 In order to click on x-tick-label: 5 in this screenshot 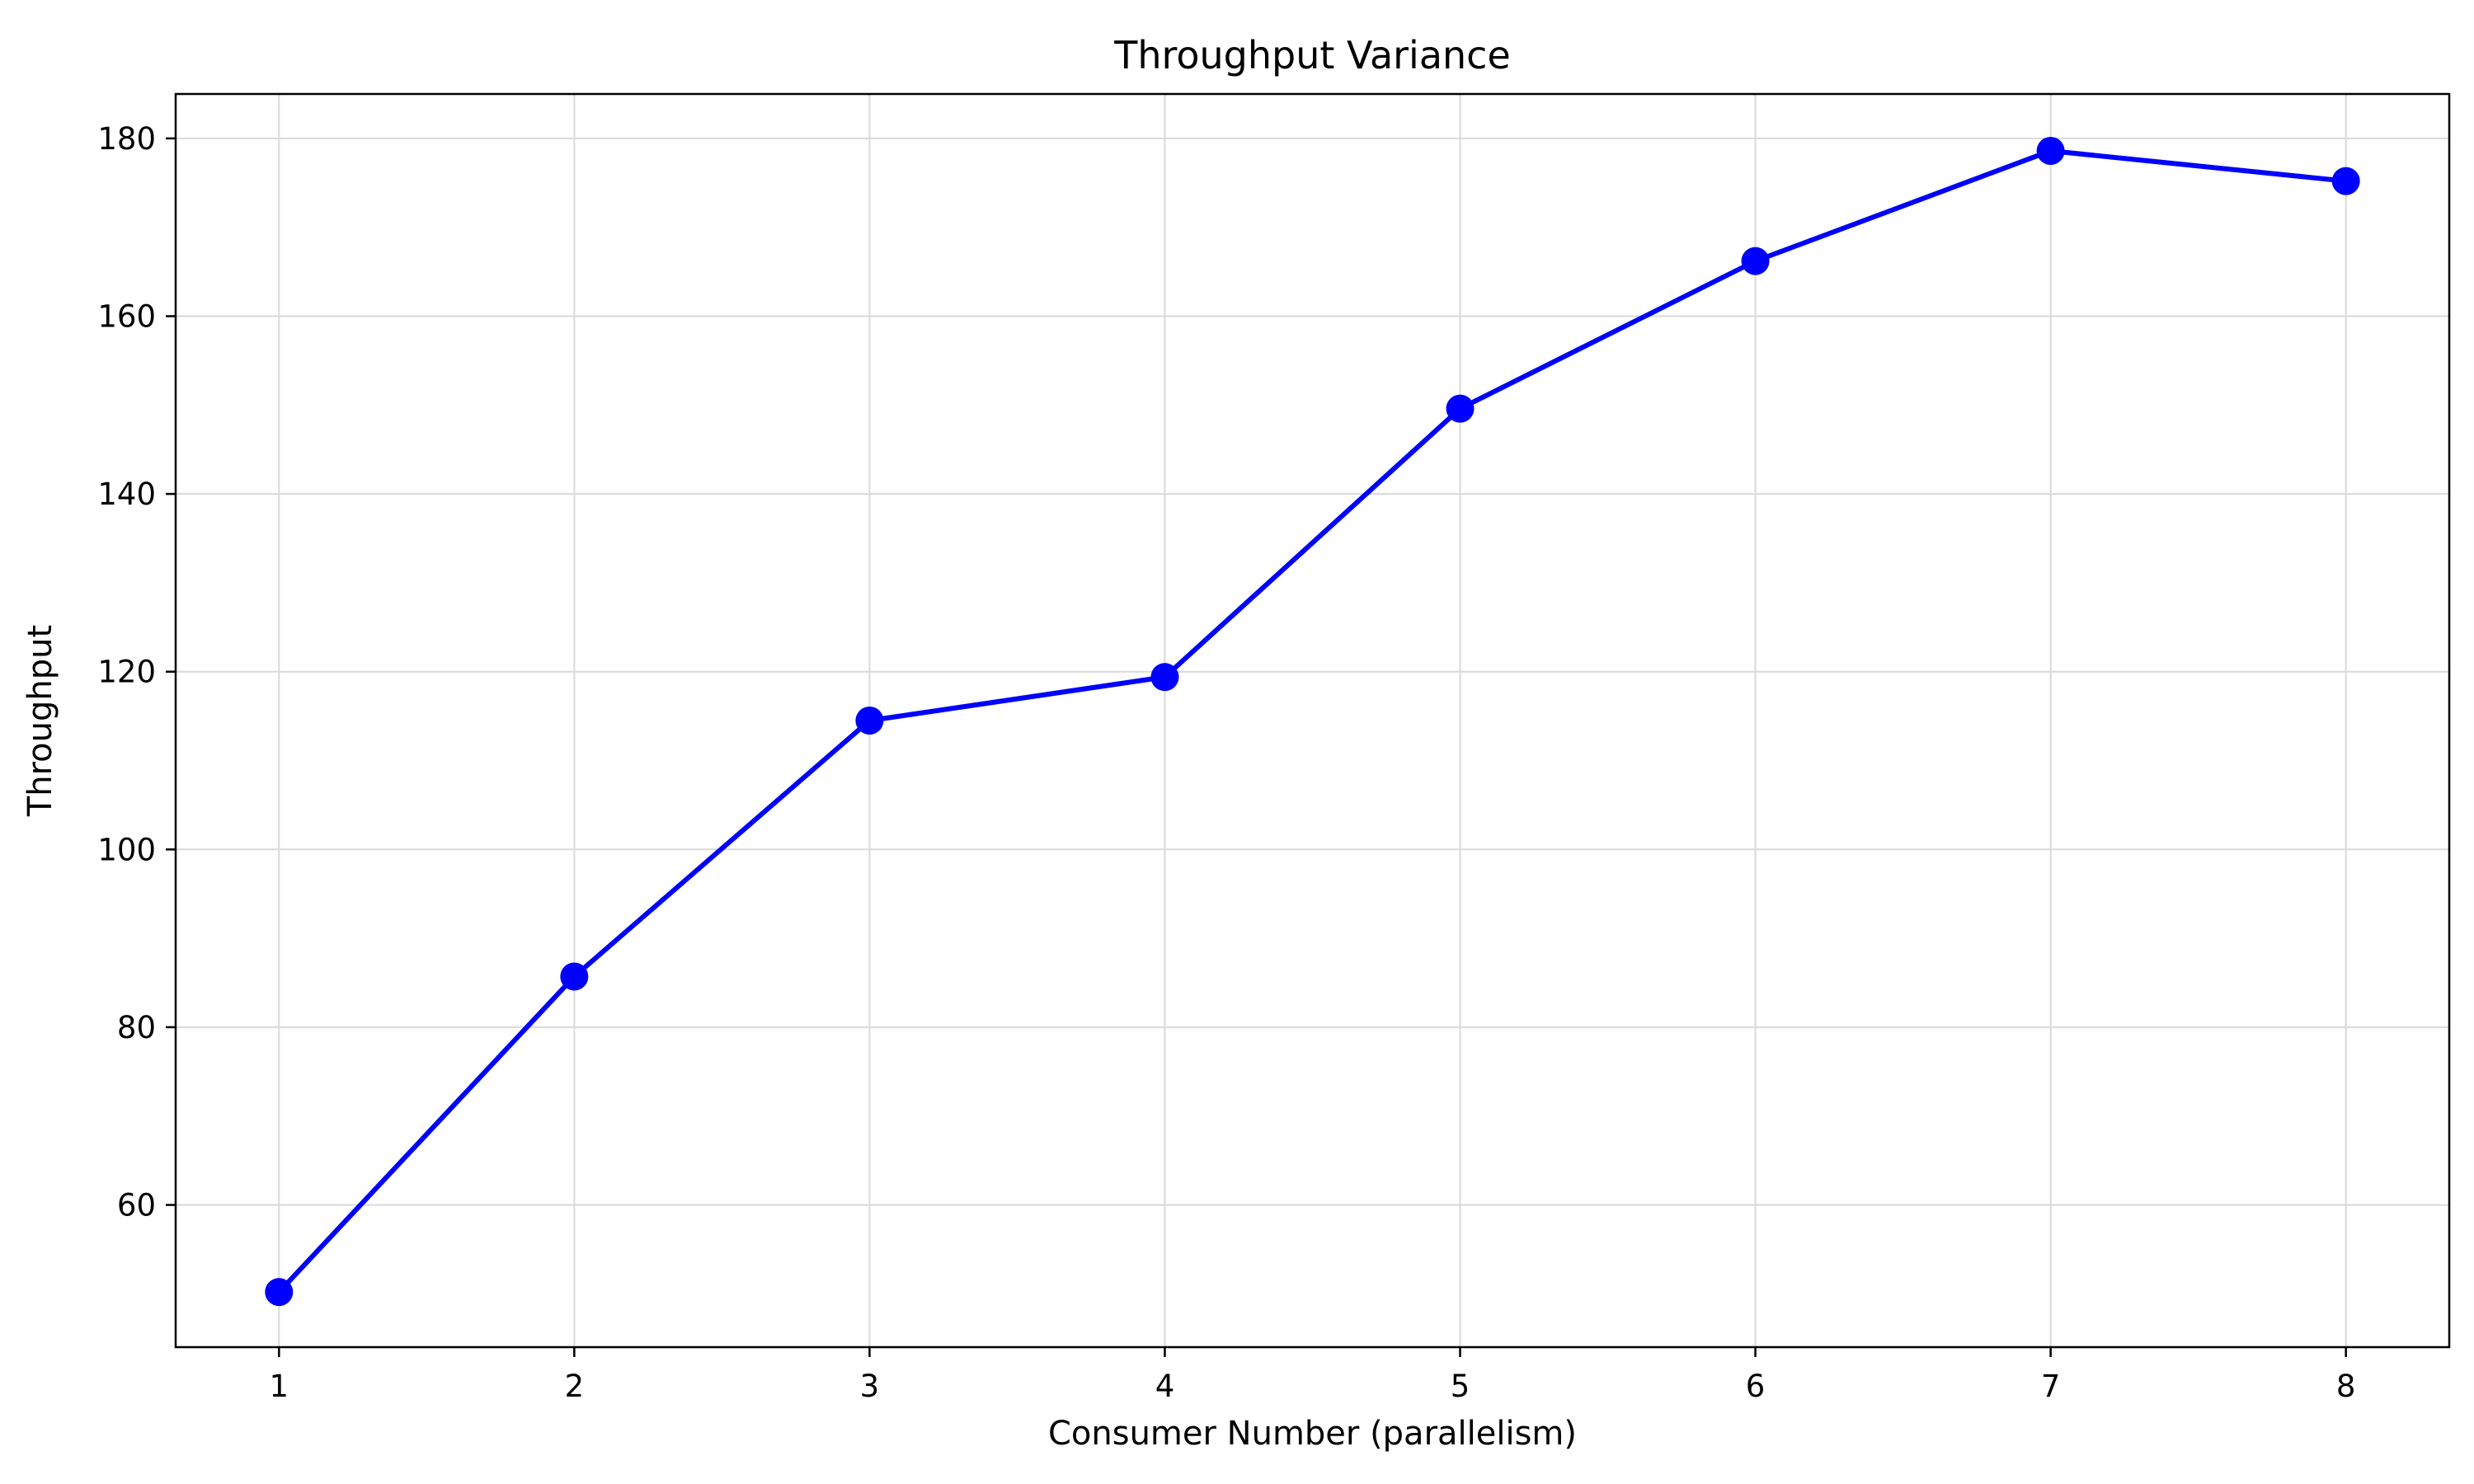, I will do `click(1460, 1386)`.